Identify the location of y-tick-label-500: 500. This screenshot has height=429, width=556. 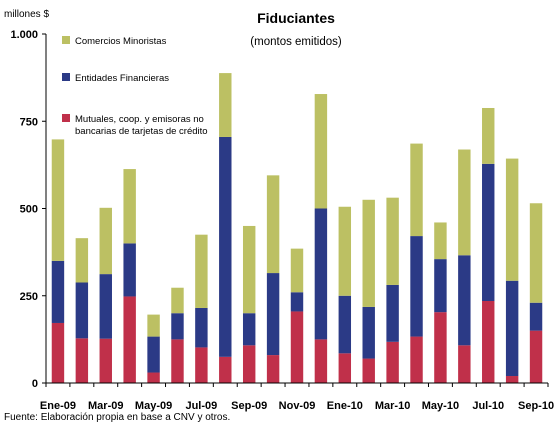
(29, 210).